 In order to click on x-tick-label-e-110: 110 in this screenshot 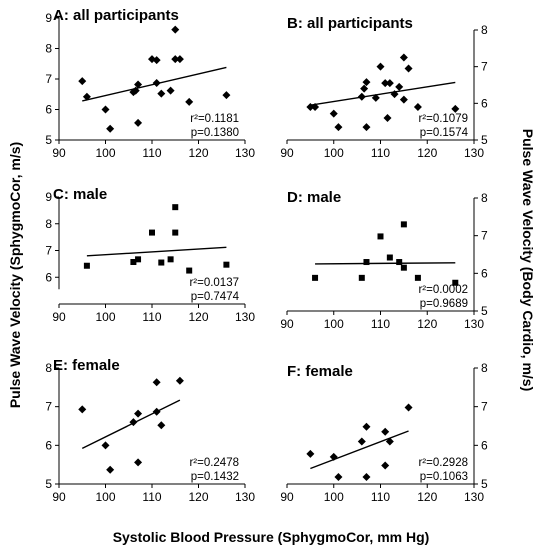, I will do `click(151, 497)`.